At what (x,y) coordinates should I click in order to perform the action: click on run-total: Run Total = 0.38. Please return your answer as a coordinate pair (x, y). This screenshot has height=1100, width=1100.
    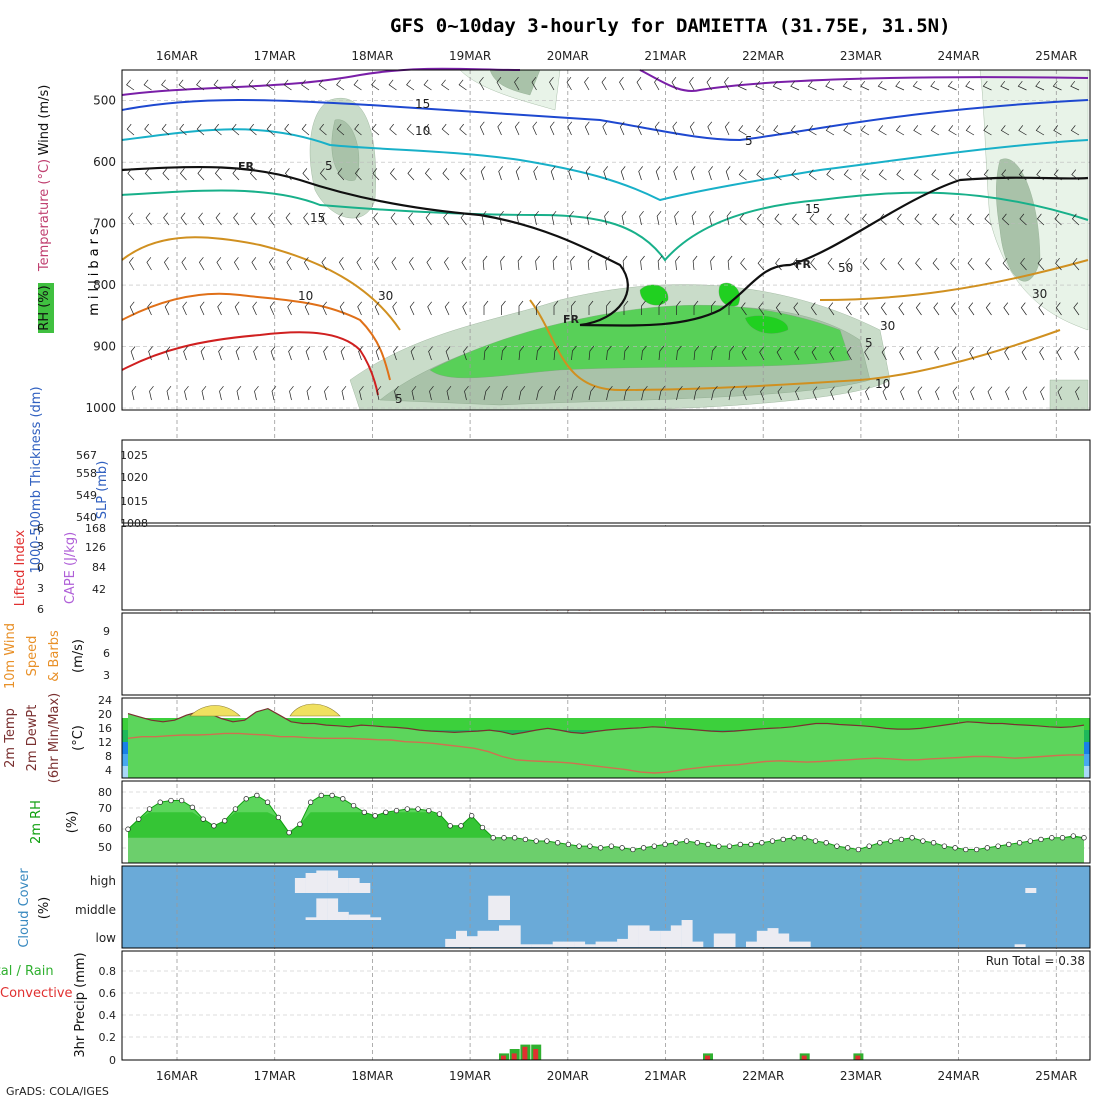
    Looking at the image, I should click on (1035, 961).